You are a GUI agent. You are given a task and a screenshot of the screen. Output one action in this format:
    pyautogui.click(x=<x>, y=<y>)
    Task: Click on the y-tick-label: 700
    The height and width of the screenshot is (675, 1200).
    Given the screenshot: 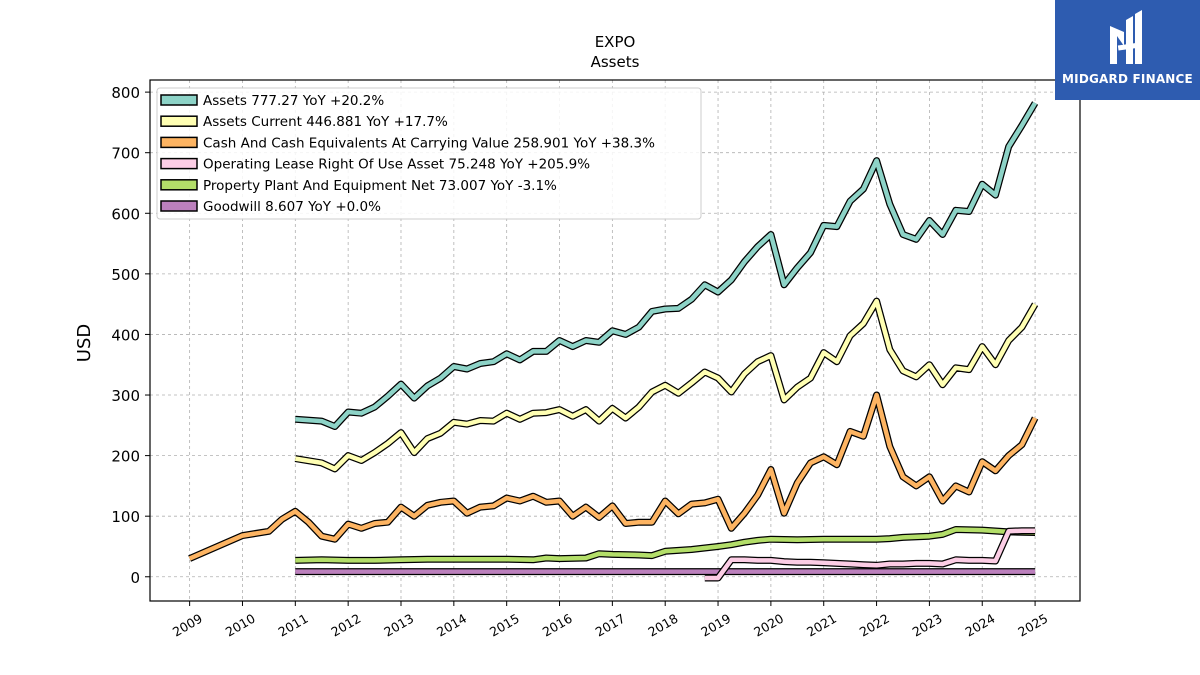 What is the action you would take?
    pyautogui.click(x=125, y=154)
    